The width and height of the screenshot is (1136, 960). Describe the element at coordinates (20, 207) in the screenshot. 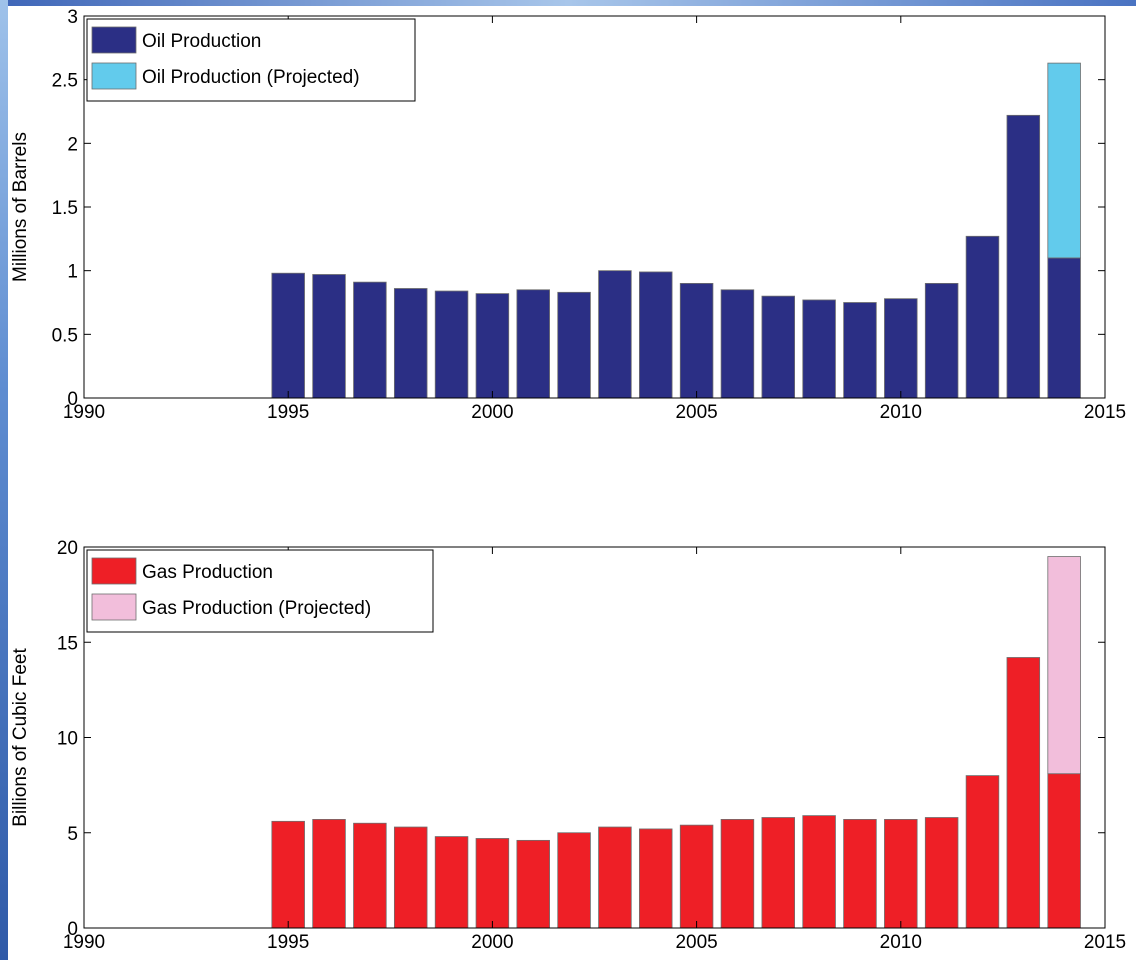

I see `y-axis-label: Millions of Barrels` at that location.